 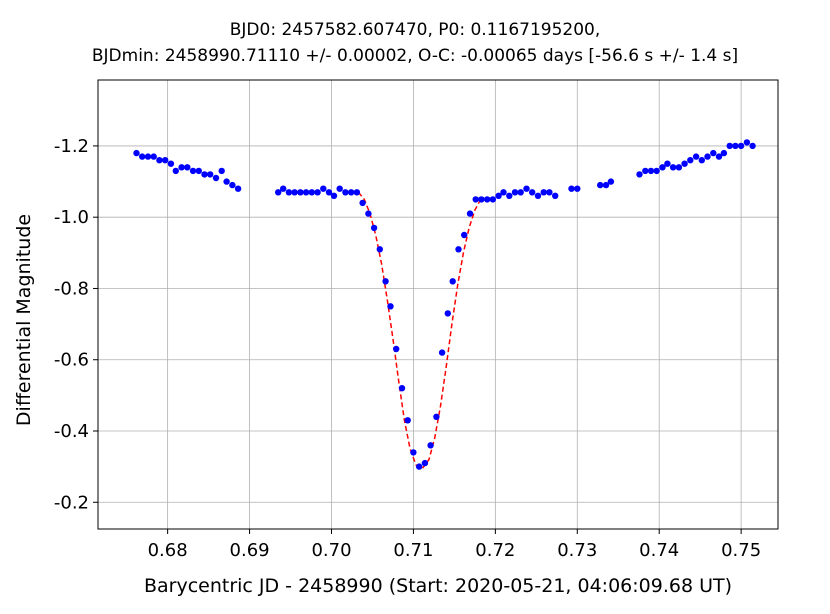 What do you see at coordinates (331, 550) in the screenshot?
I see `x-tick-label: 0.70` at bounding box center [331, 550].